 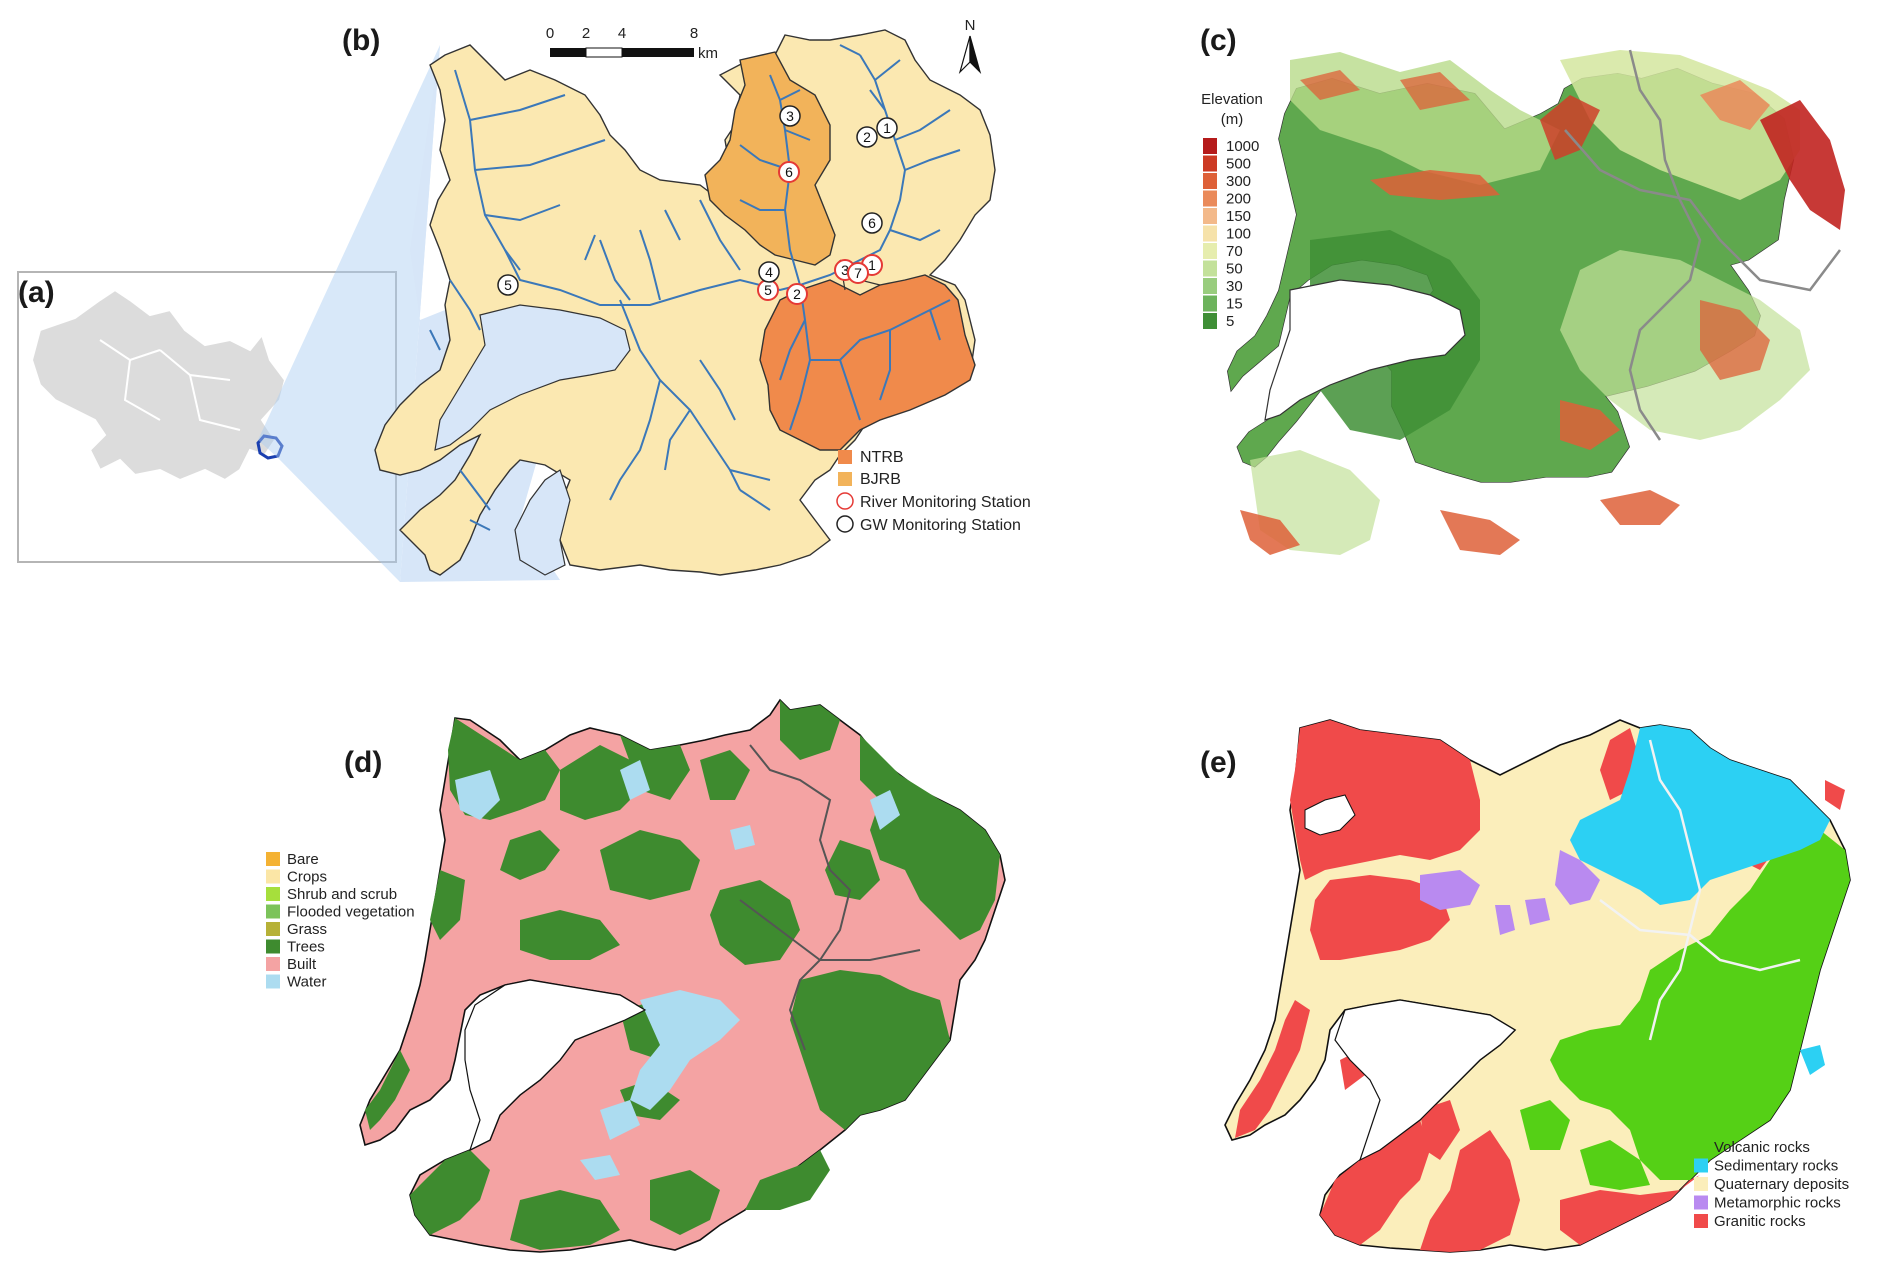 What do you see at coordinates (867, 137) in the screenshot?
I see `gw-station-2-marker` at bounding box center [867, 137].